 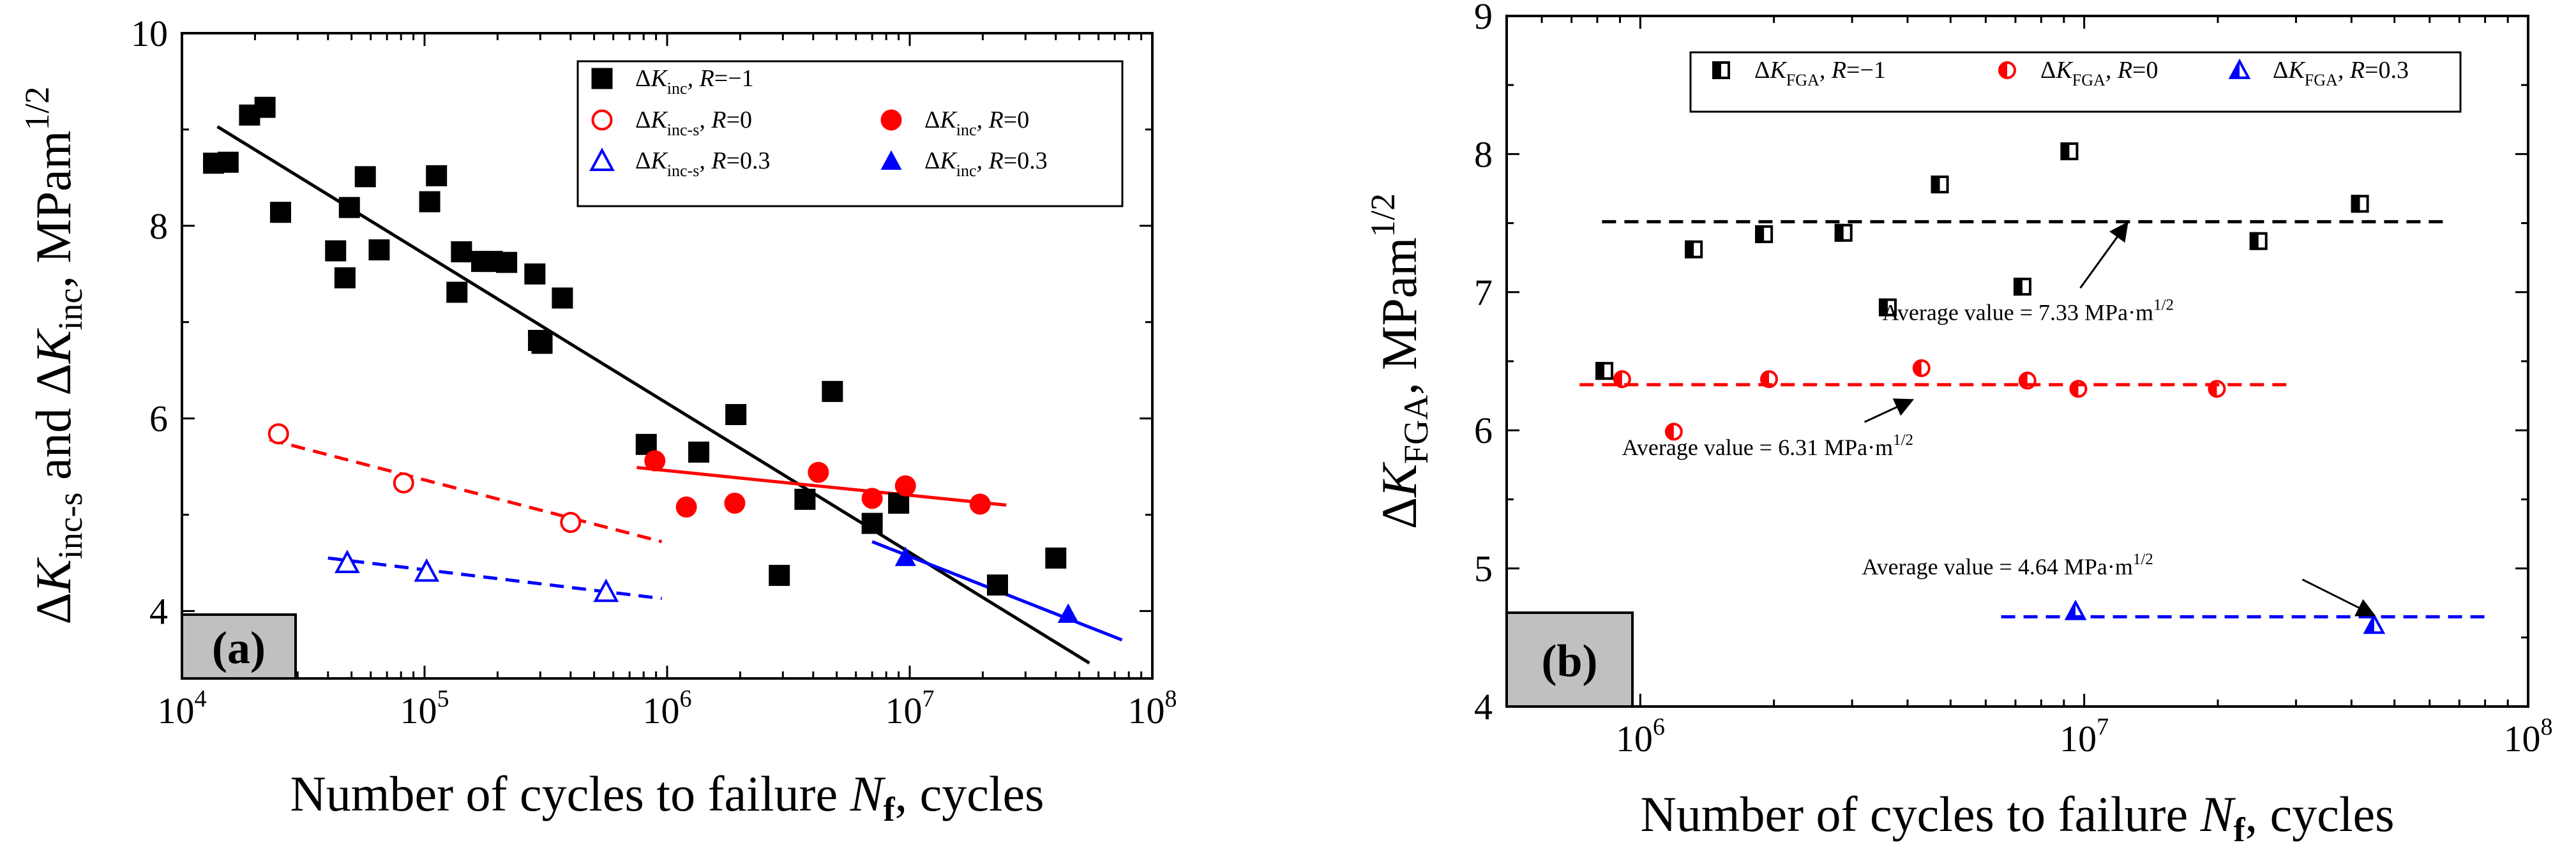 What do you see at coordinates (2240, 830) in the screenshot?
I see `x-title-subscript: f` at bounding box center [2240, 830].